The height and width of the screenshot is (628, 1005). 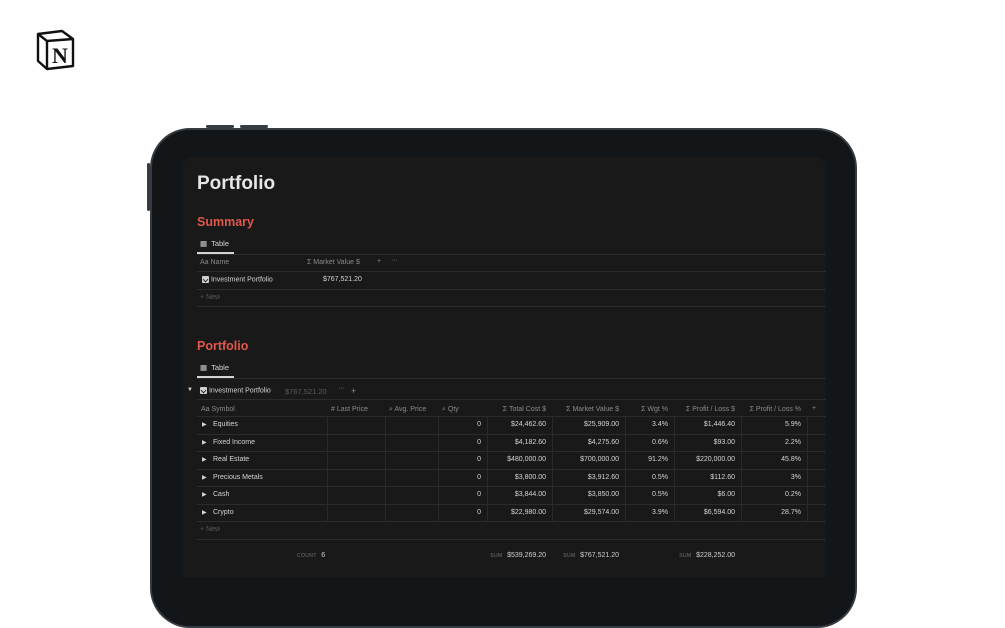 I want to click on wgt-cell: 91.2%, so click(x=658, y=459).